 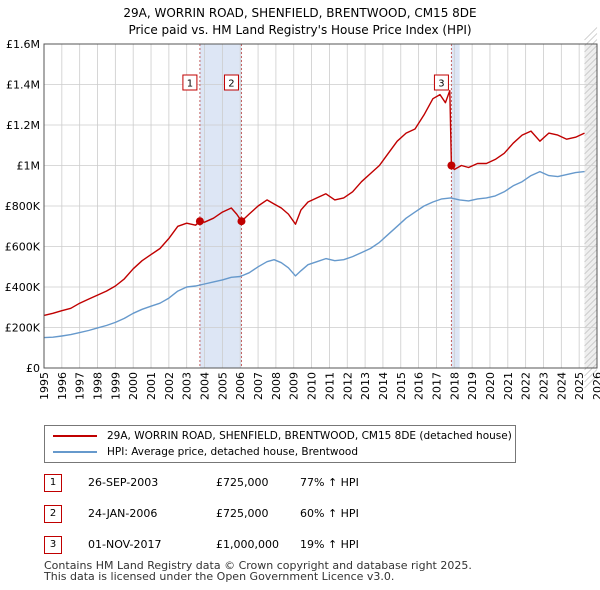 I want to click on x-tick-label: 2020, so click(x=490, y=386).